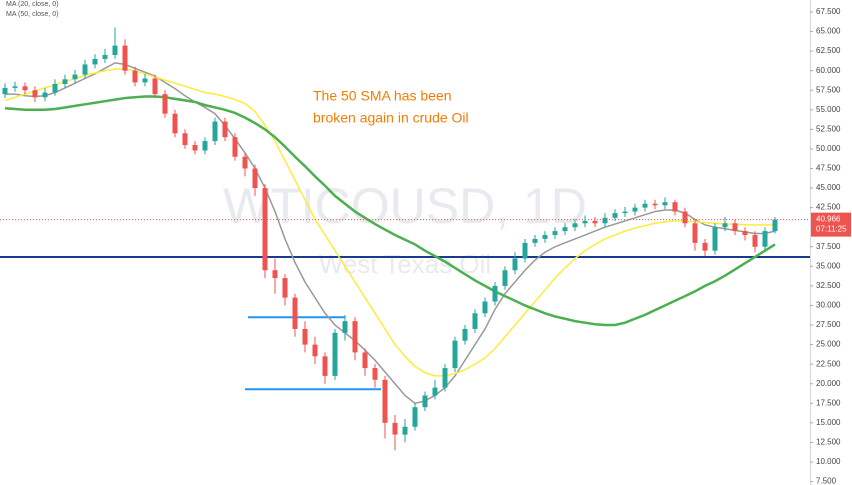 This screenshot has width=852, height=485. What do you see at coordinates (828, 246) in the screenshot?
I see `y-tick-label: 37.500` at bounding box center [828, 246].